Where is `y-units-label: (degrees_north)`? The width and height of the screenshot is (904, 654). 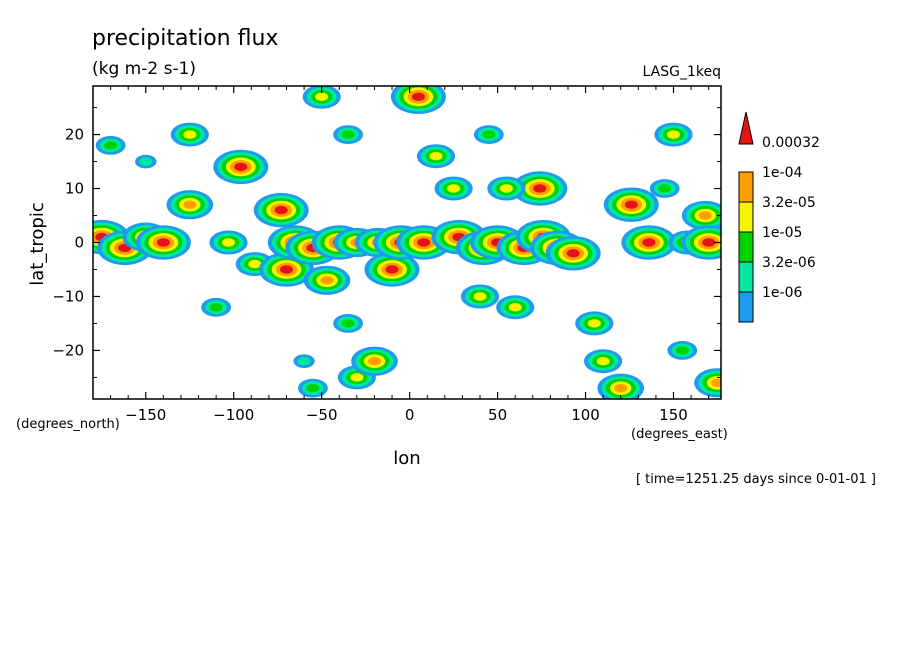 y-units-label: (degrees_north) is located at coordinates (68, 424).